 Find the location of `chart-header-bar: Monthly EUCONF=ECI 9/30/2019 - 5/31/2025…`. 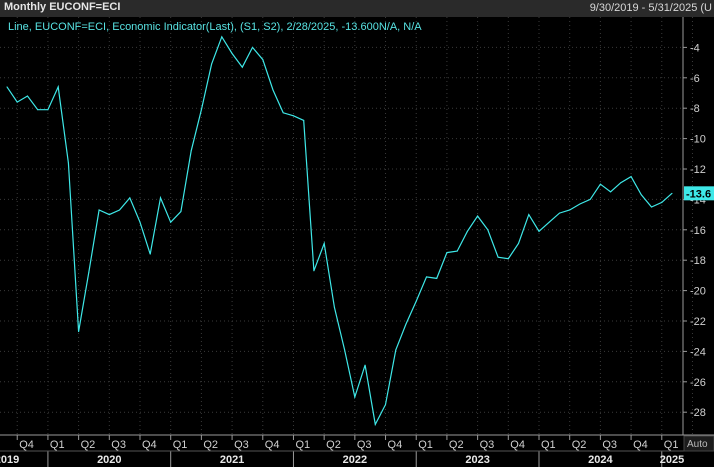

chart-header-bar: Monthly EUCONF=ECI 9/30/2019 - 5/31/2025… is located at coordinates (357, 8).